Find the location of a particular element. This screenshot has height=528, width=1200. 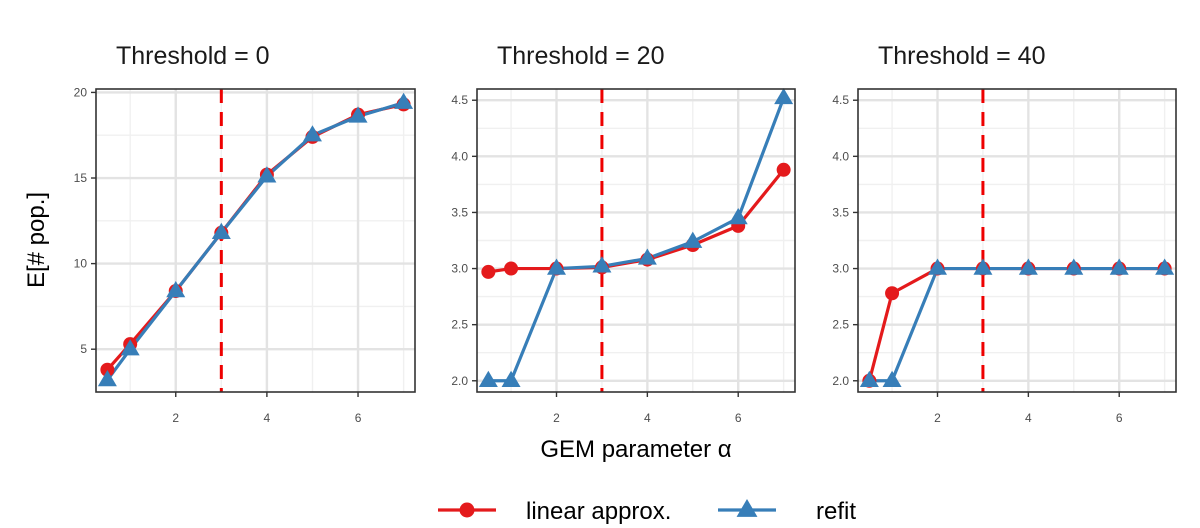

legend-item-linear: linear approx. is located at coordinates (554, 511).